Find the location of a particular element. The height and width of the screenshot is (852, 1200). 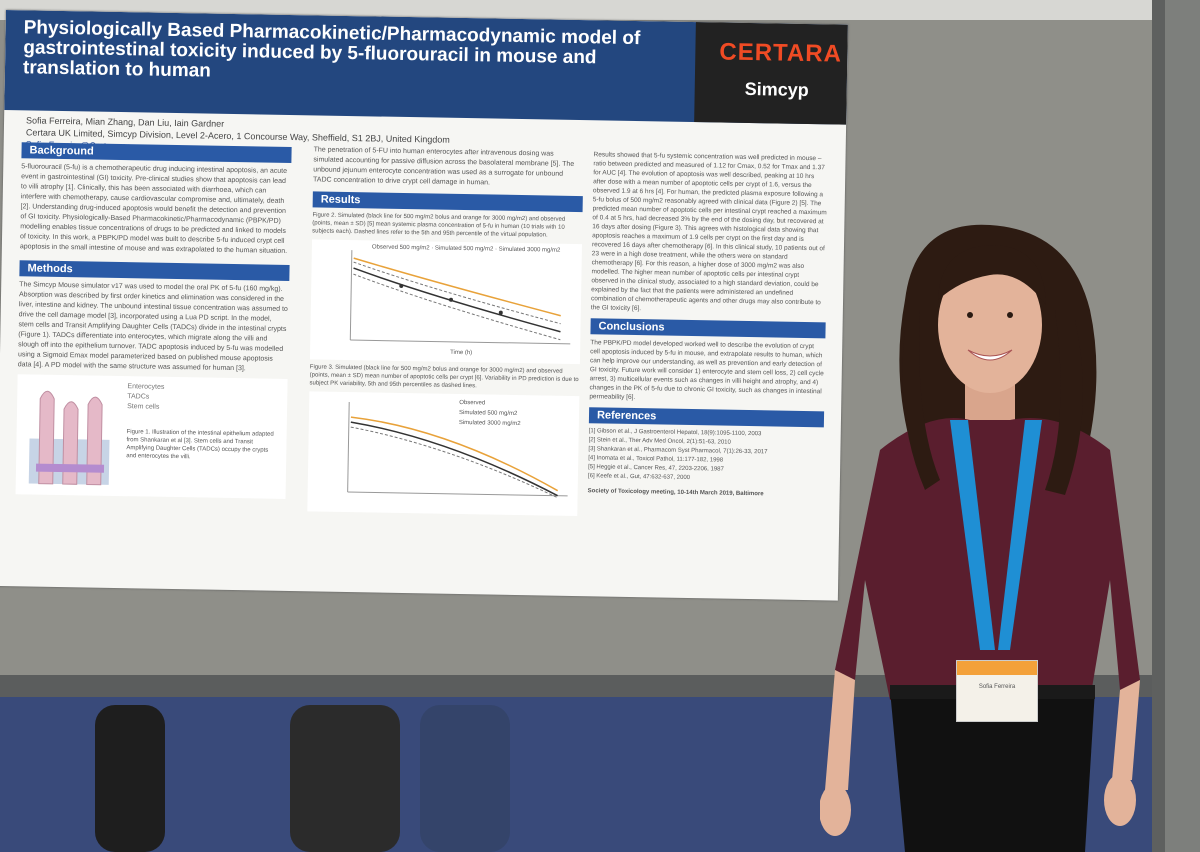

legend-enterocytes: Enterocytes is located at coordinates (146, 387).